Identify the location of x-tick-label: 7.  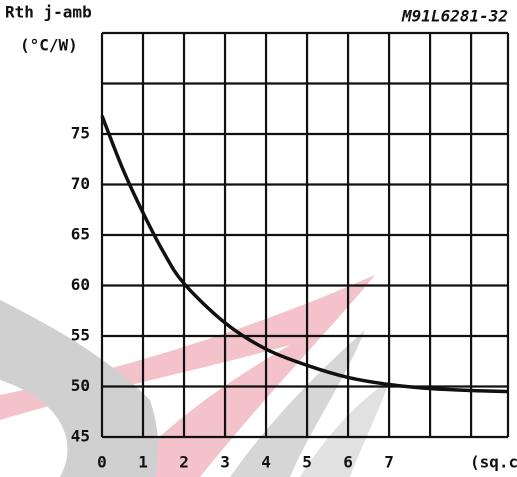
(389, 462).